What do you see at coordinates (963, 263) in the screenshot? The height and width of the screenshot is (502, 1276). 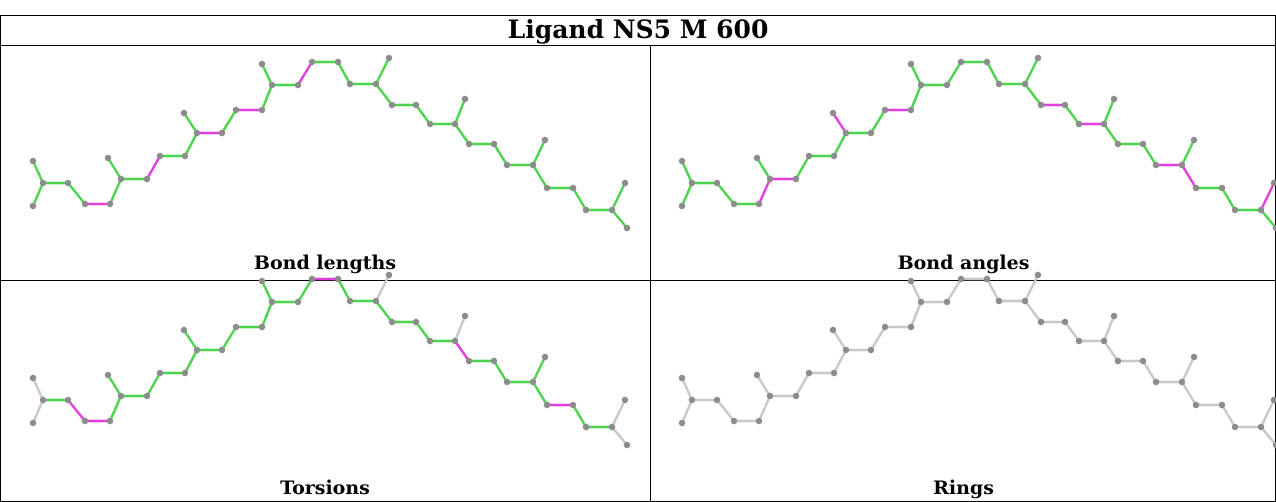 I see `panel-label-bond-angles: Bond angles` at bounding box center [963, 263].